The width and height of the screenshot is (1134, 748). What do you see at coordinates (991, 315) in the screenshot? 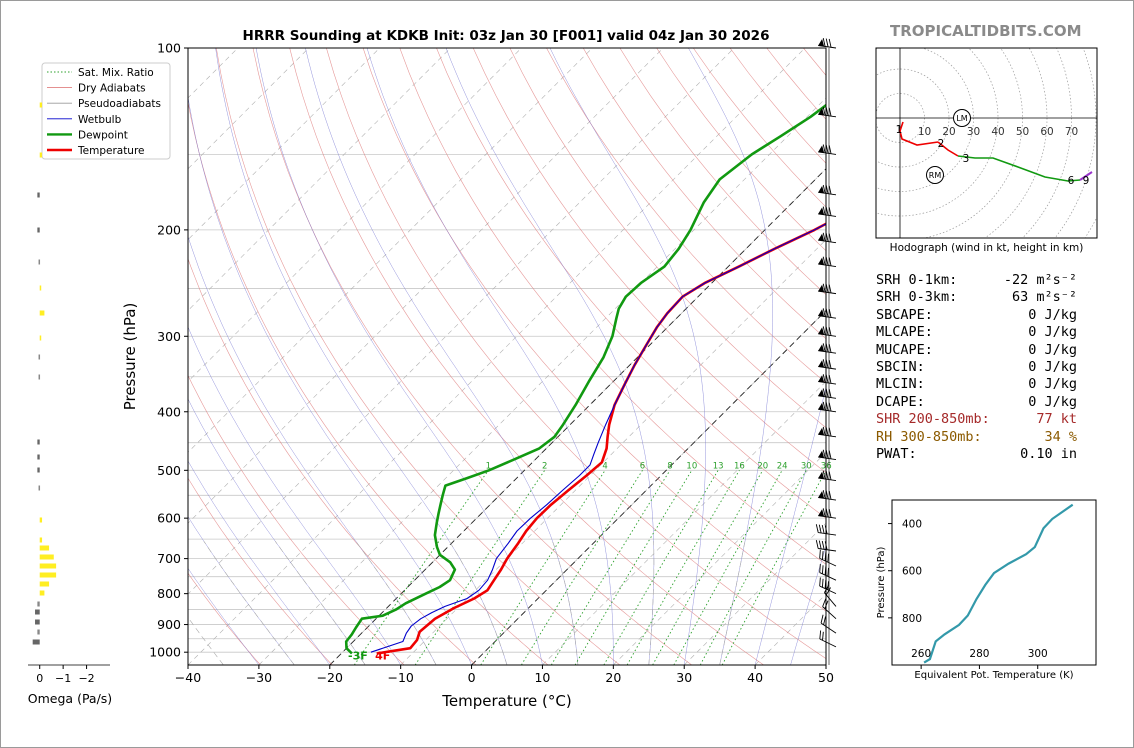
I see `stat-row-sbcape: SBCAPE: 0 J/kg` at bounding box center [991, 315].